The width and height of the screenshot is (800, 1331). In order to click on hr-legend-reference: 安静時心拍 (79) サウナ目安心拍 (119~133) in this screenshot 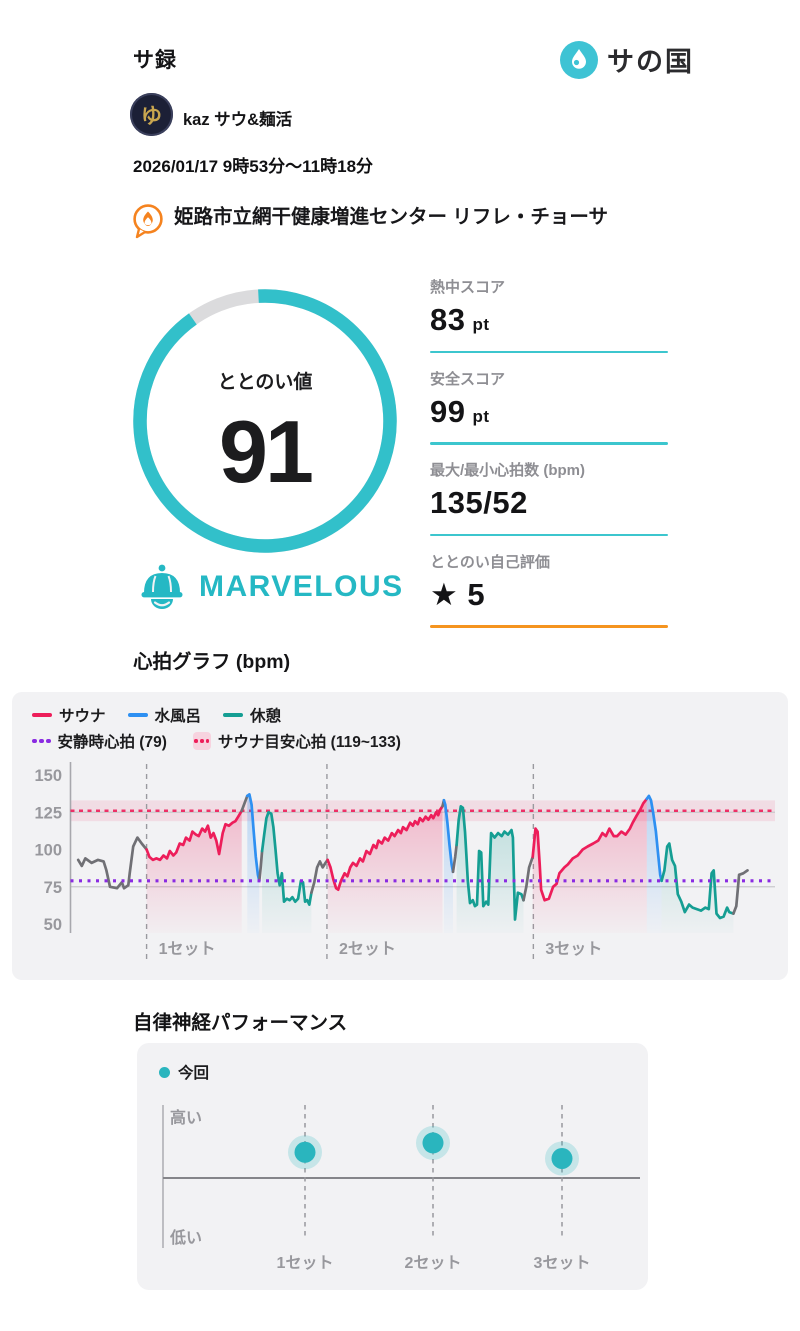, I will do `click(216, 741)`.